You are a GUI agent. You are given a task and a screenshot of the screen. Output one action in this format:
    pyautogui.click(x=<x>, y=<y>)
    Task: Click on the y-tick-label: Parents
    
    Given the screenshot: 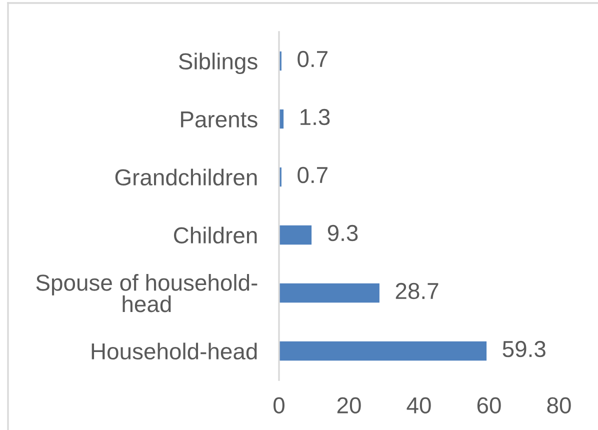 What is the action you would take?
    pyautogui.click(x=219, y=120)
    